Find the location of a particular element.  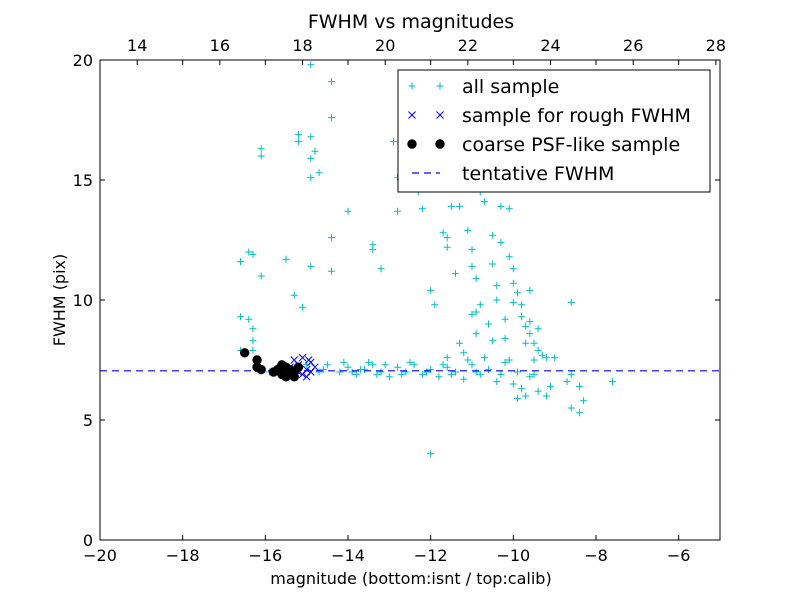

x-tick-label: −6 is located at coordinates (679, 555).